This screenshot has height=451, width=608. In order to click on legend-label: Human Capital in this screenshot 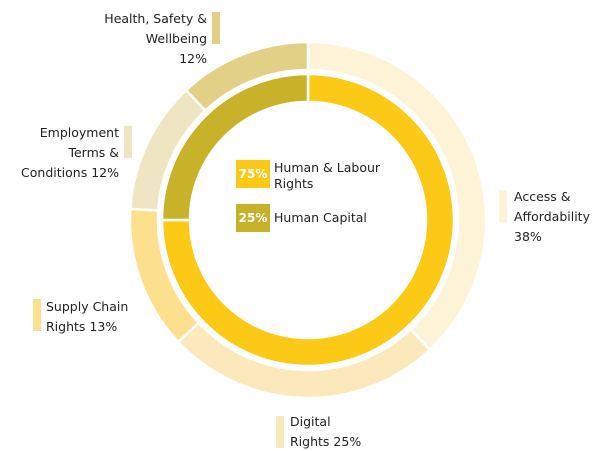, I will do `click(334, 218)`.